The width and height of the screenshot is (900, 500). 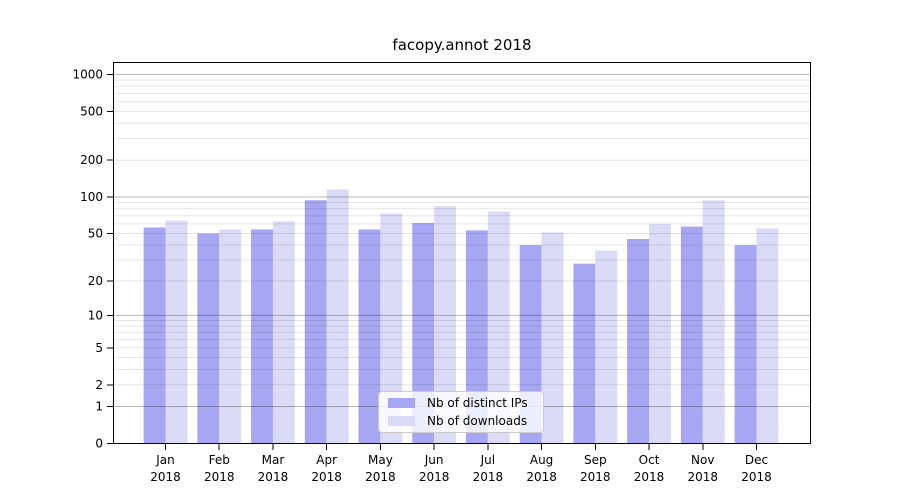 I want to click on x-tick-label-year-Aug: 2018, so click(x=541, y=477).